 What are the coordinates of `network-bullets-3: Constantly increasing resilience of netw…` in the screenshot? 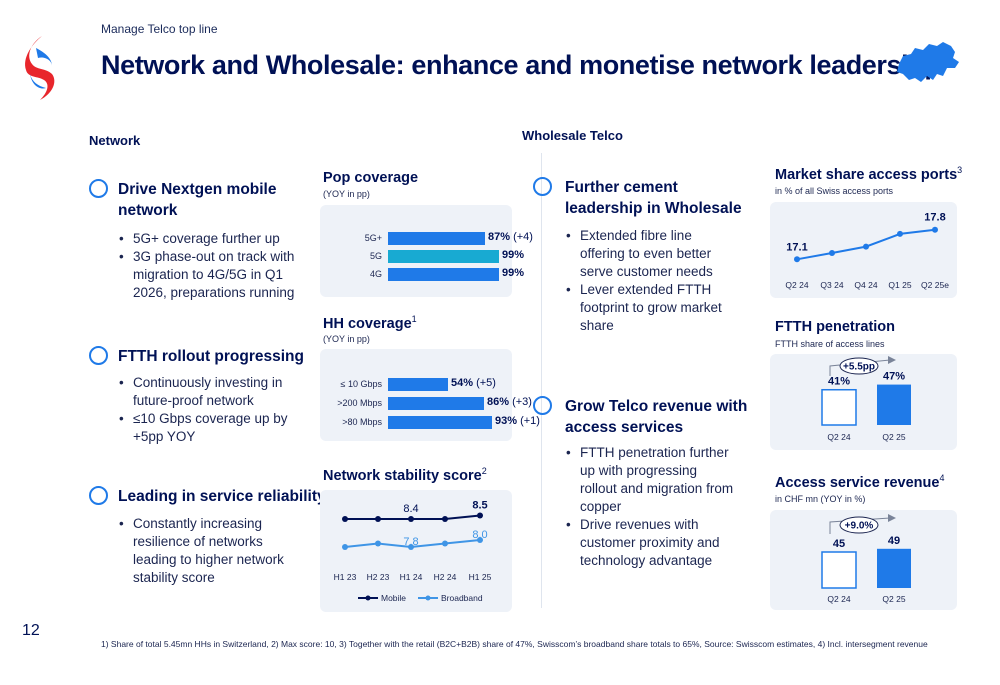 It's located at (209, 551).